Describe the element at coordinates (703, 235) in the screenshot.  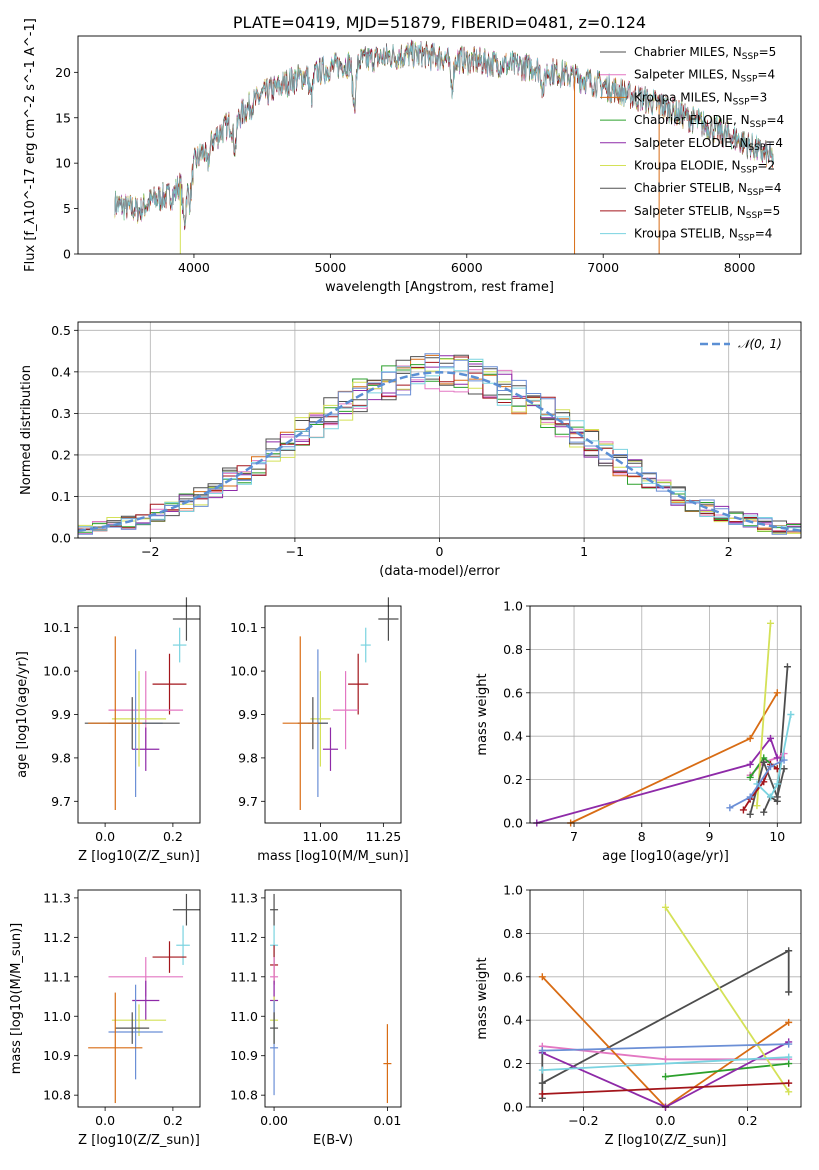
I see `legend-label: Kroupa STELIB, NSSP=4` at that location.